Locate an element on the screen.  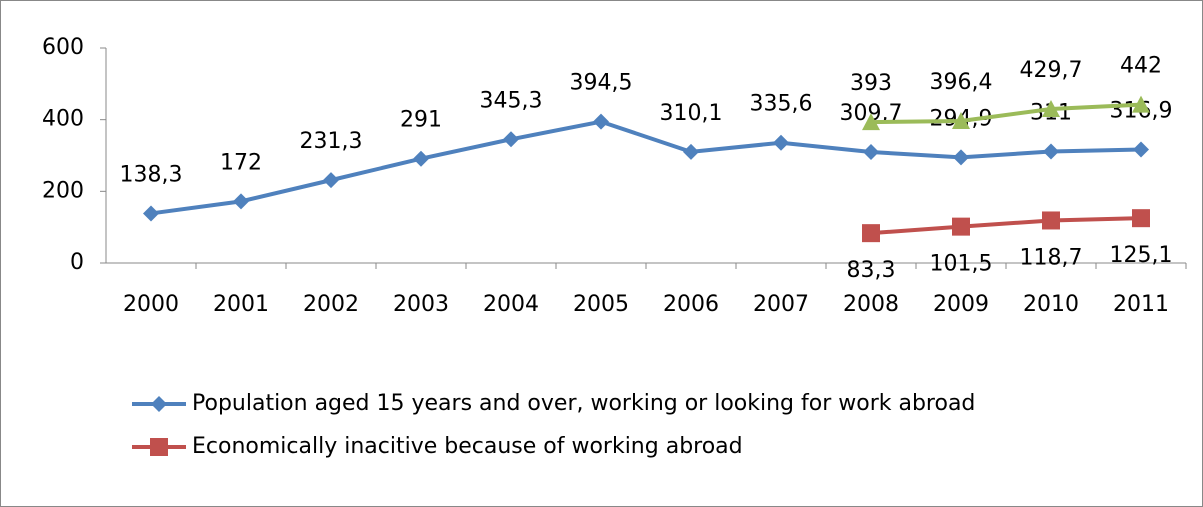
data-label: 345,3 is located at coordinates (511, 100).